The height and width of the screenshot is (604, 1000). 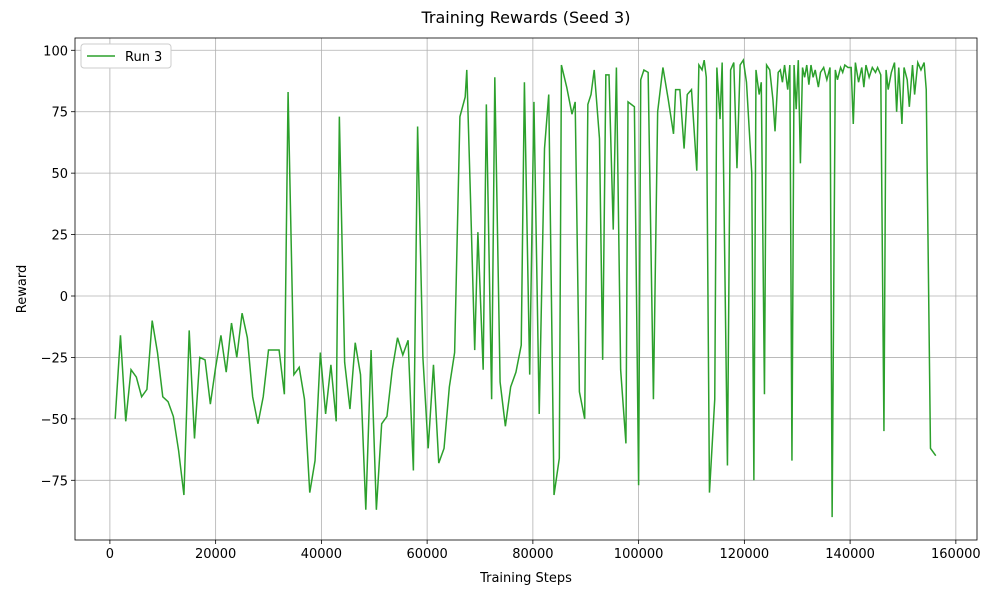 What do you see at coordinates (64, 297) in the screenshot?
I see `y-tick-label: 0` at bounding box center [64, 297].